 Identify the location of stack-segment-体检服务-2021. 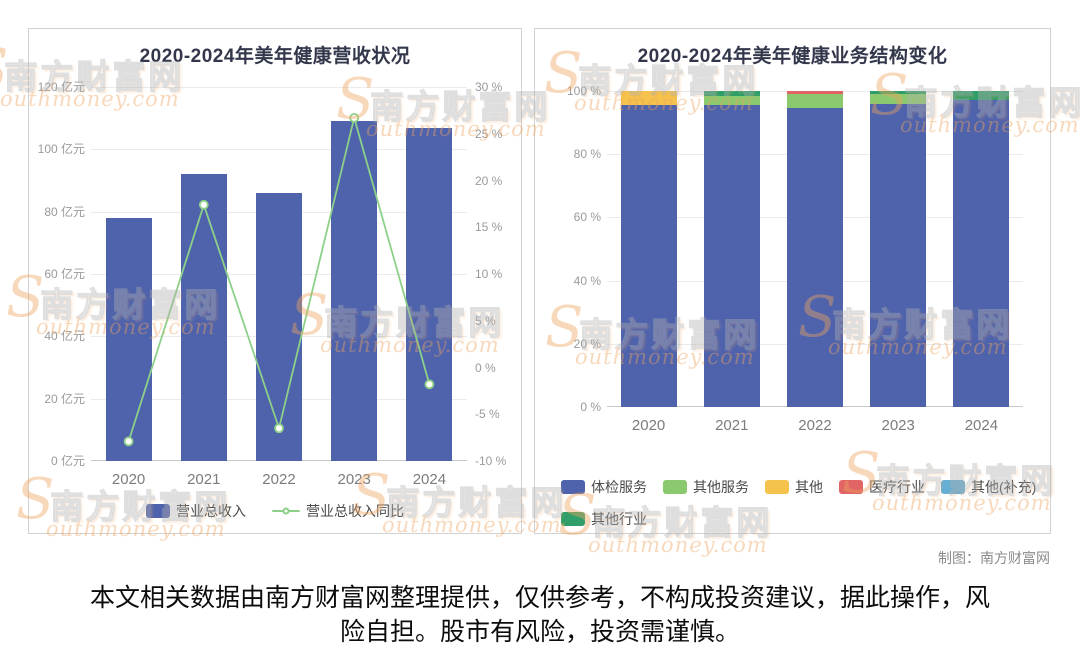
(731, 256).